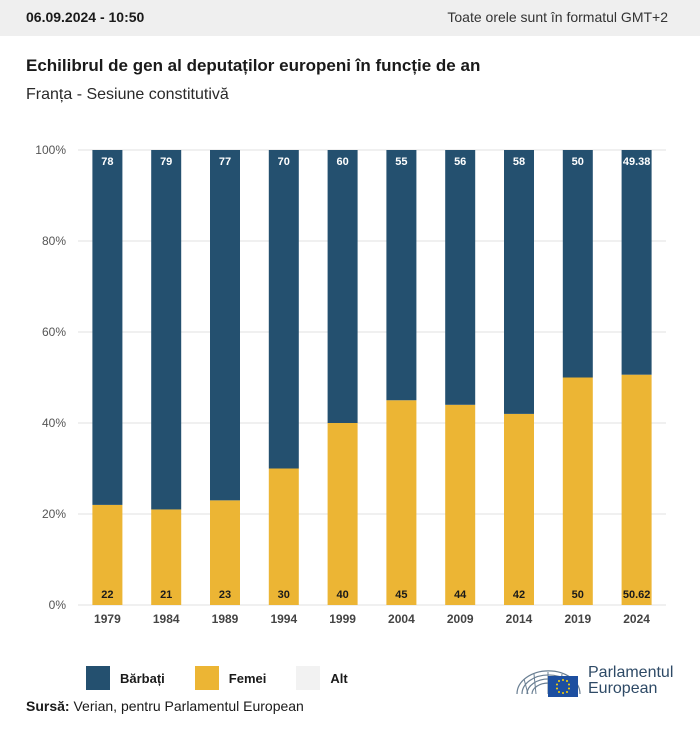  I want to click on x-tick-label: 1989, so click(225, 619).